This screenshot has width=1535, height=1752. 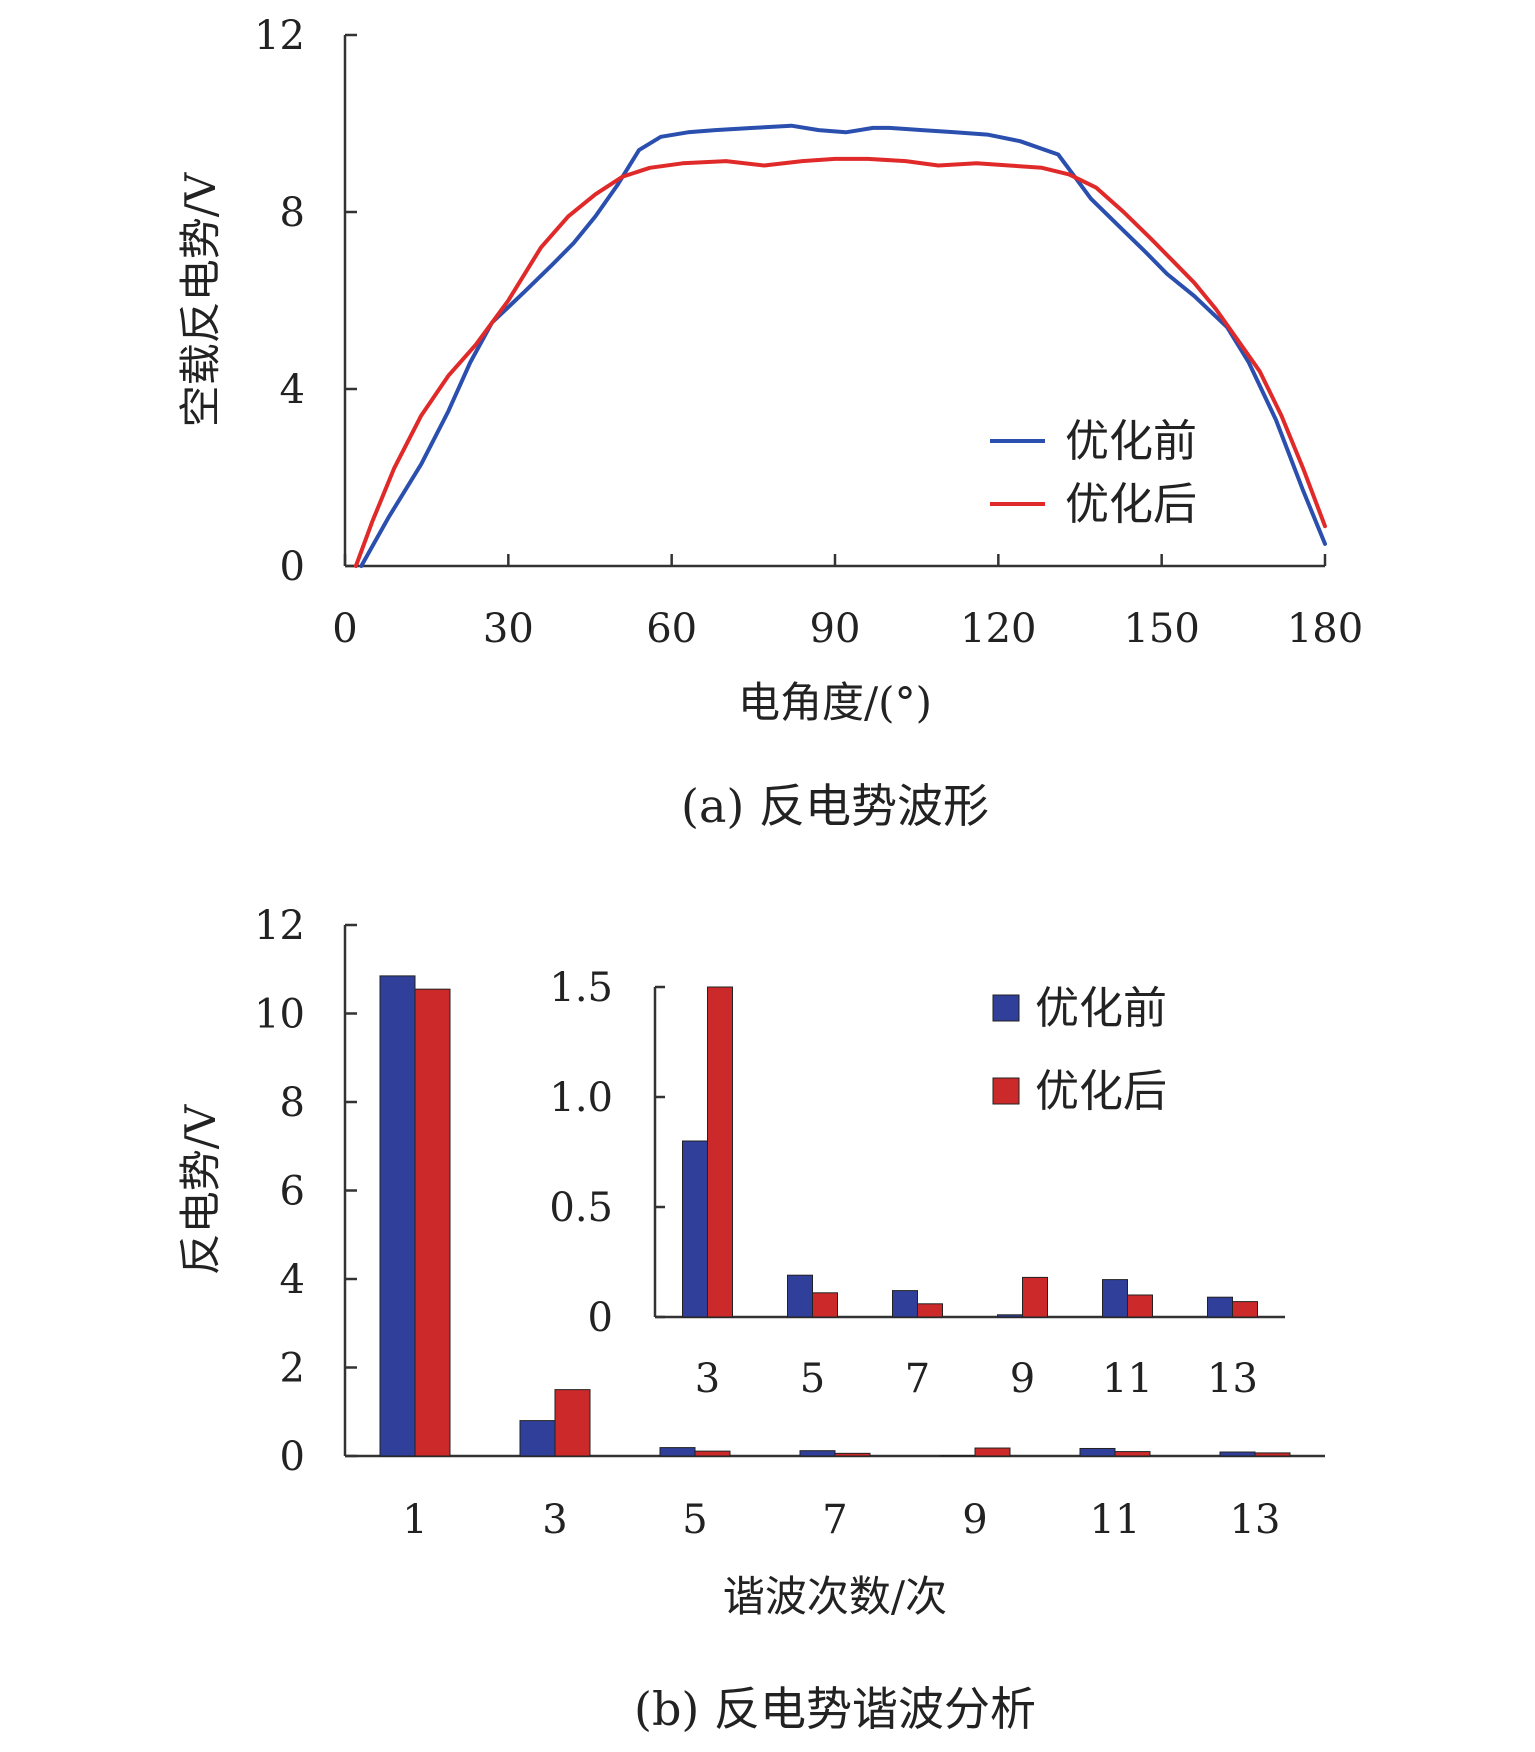 What do you see at coordinates (1101, 1008) in the screenshot?
I see `legend-b-label-before: 优化前` at bounding box center [1101, 1008].